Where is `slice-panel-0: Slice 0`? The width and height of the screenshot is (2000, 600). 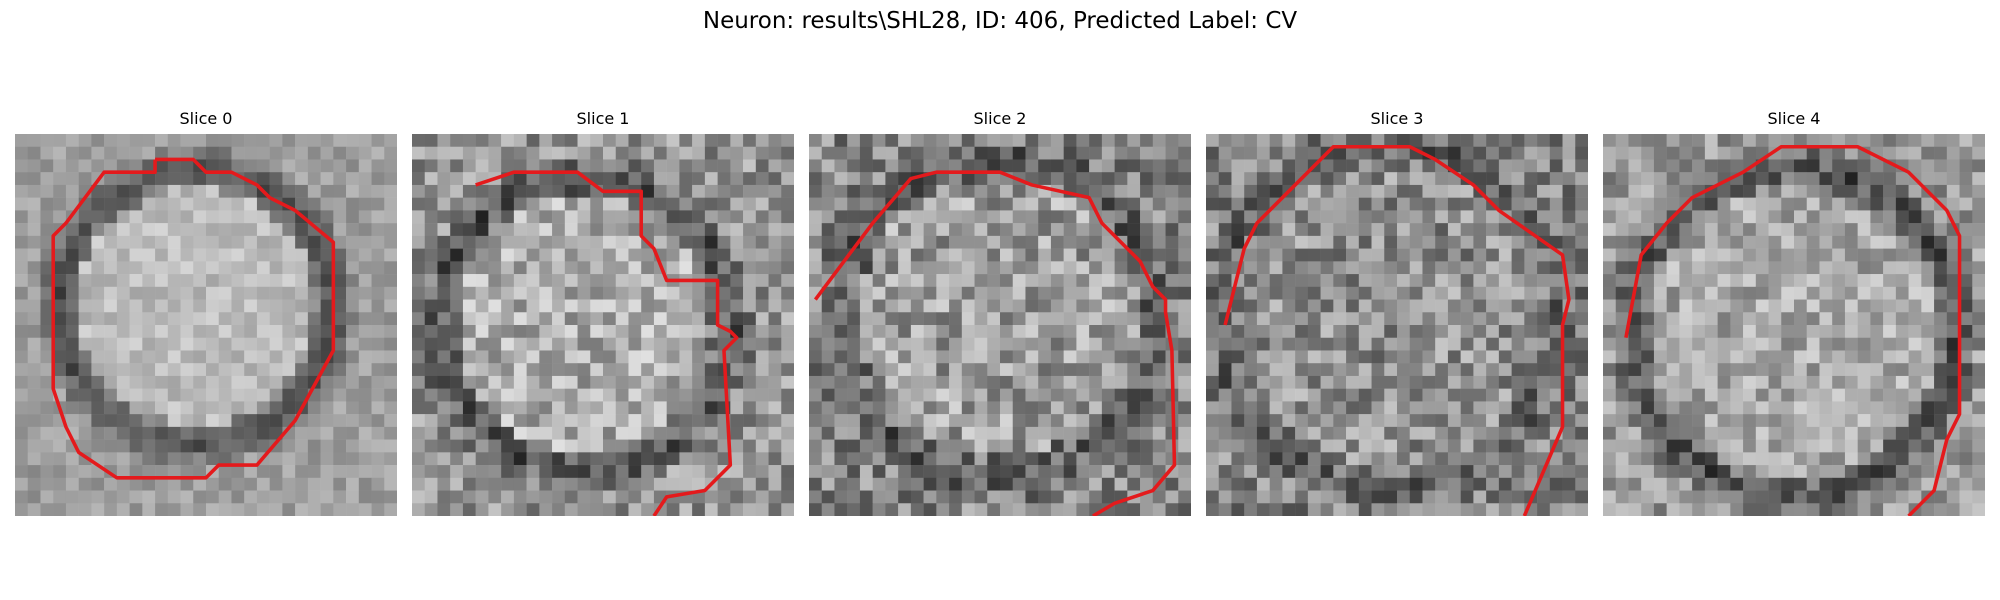 slice-panel-0: Slice 0 is located at coordinates (206, 310).